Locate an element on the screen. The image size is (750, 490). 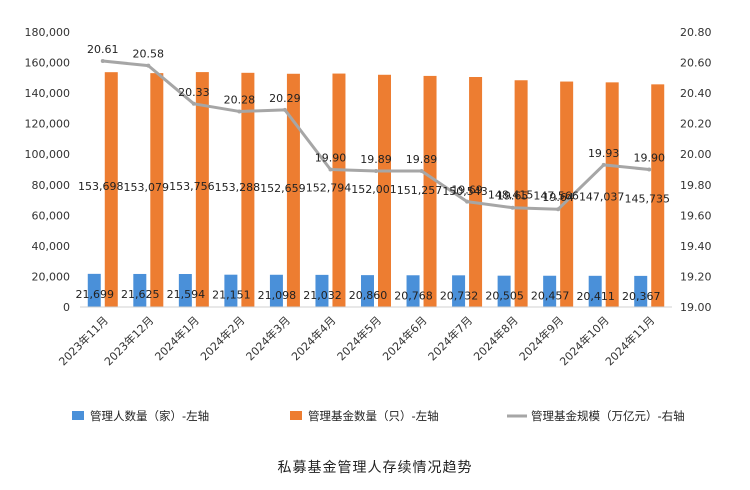
x-axis-tick-label: 2024年11月 is located at coordinates (629, 340).